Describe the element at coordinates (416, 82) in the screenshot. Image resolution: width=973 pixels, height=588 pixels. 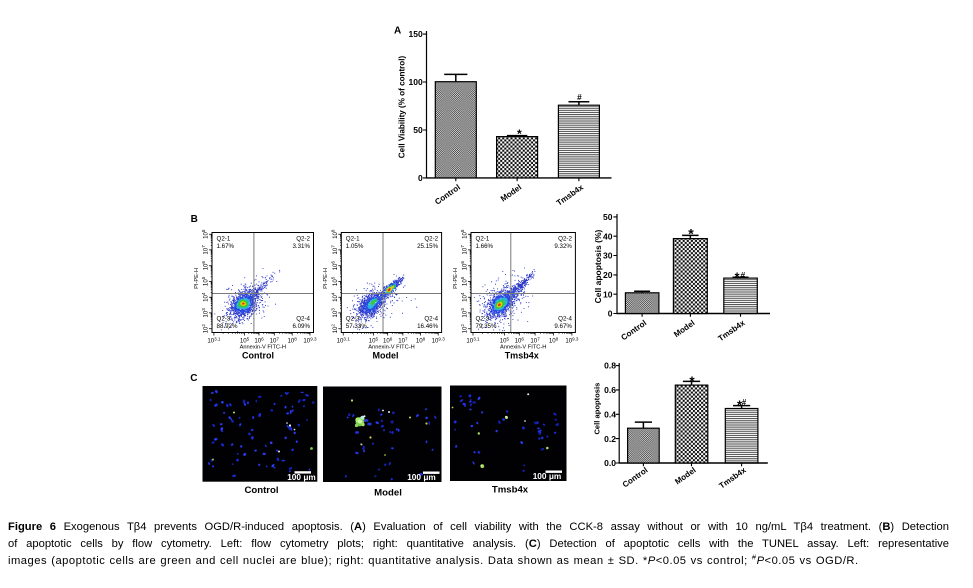
I see `svg-text: 100` at that location.